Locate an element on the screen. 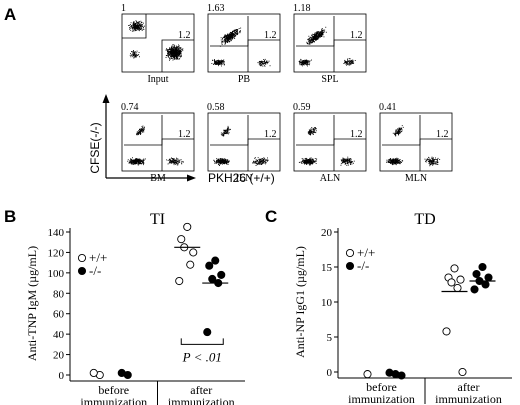 This screenshot has height=405, width=520. y-tick-label: 0 is located at coordinates (330, 373).